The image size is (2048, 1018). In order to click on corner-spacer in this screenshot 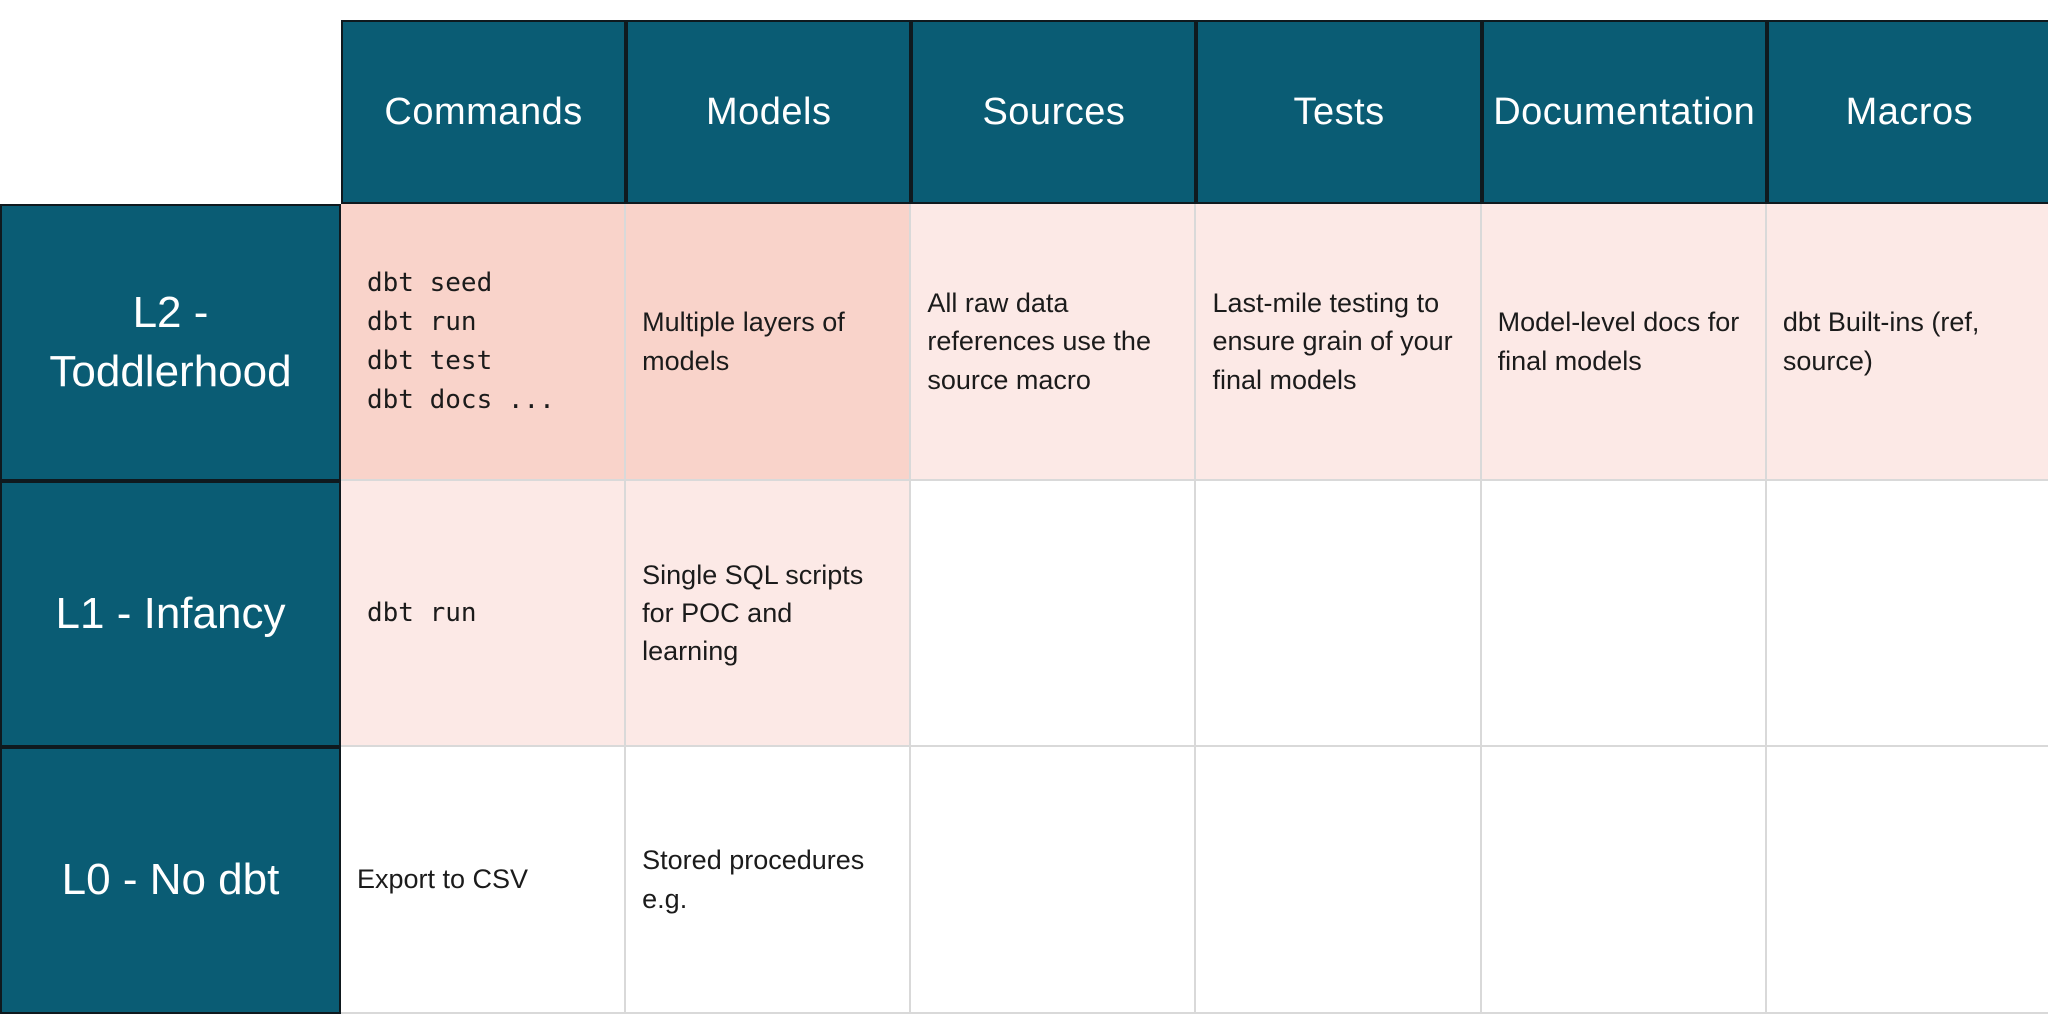, I will do `click(170, 112)`.